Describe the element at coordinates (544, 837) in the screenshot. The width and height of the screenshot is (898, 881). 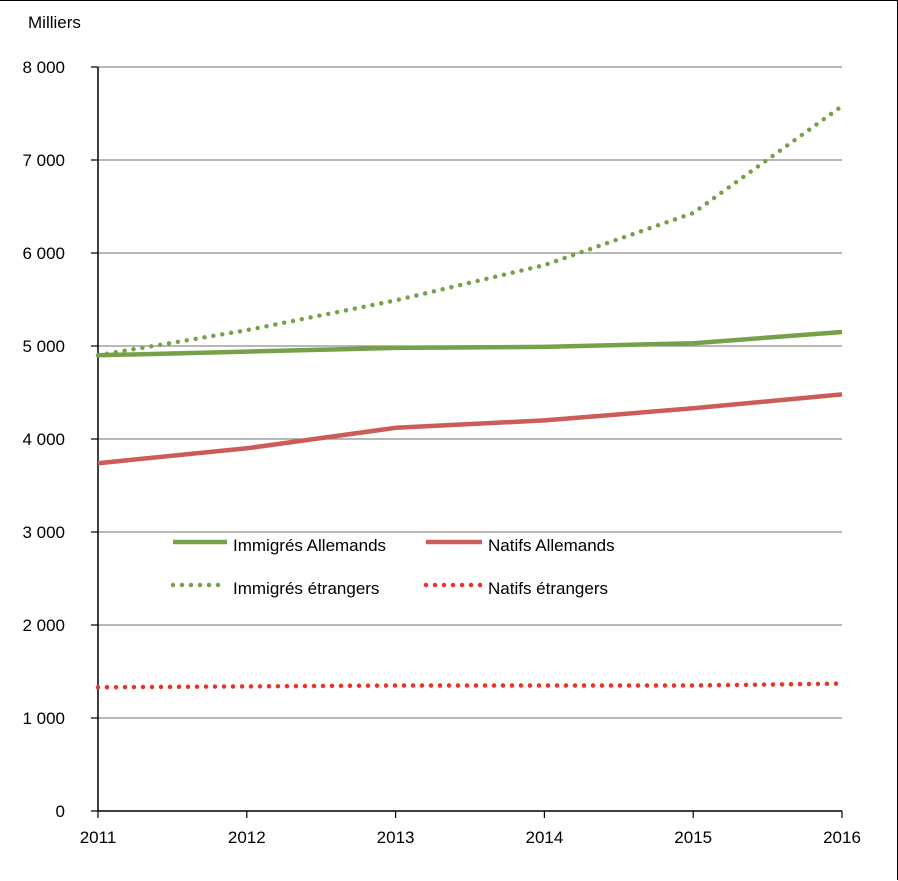
I see `x-tick-label: 2014` at that location.